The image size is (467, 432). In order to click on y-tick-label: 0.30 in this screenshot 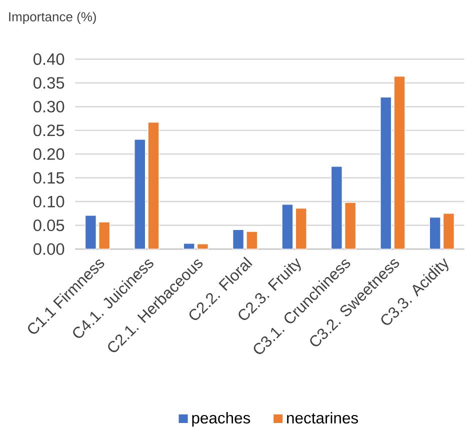, I will do `click(49, 106)`.